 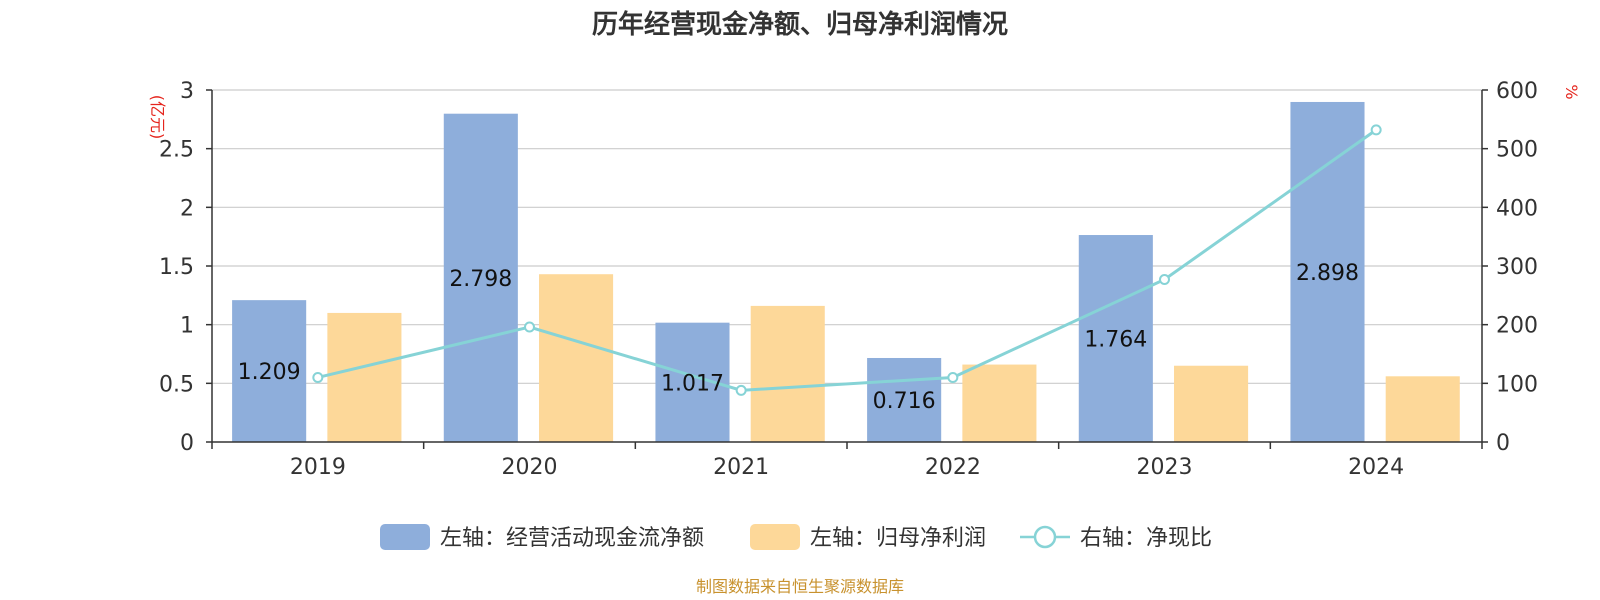 I want to click on left-tick-label: 1, so click(x=187, y=326).